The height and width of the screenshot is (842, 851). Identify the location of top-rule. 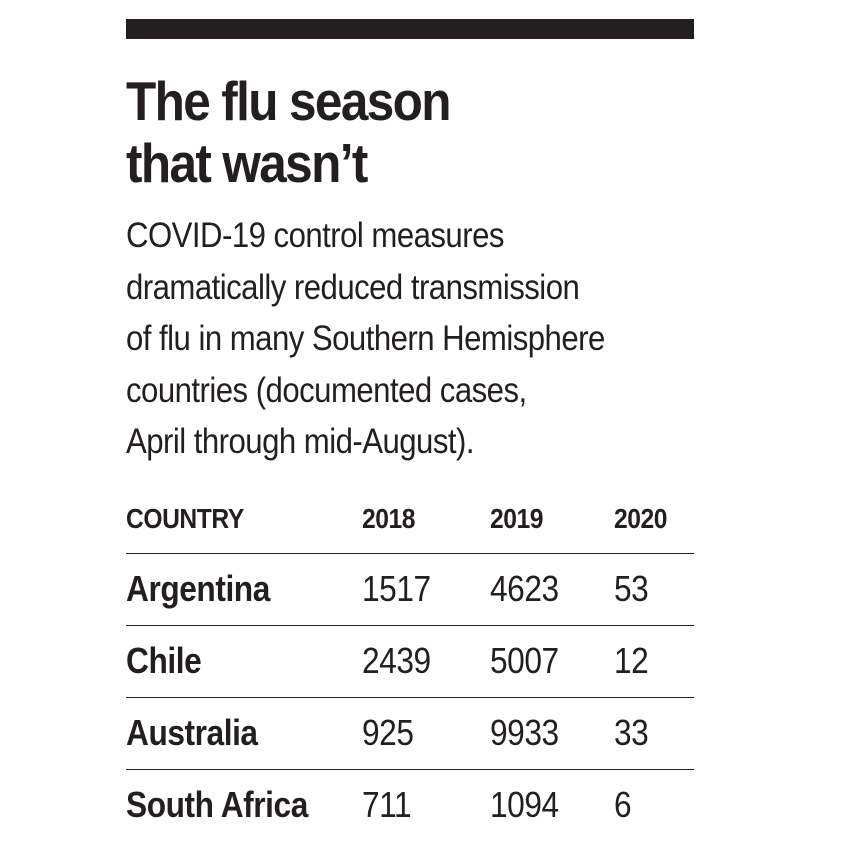
(410, 29).